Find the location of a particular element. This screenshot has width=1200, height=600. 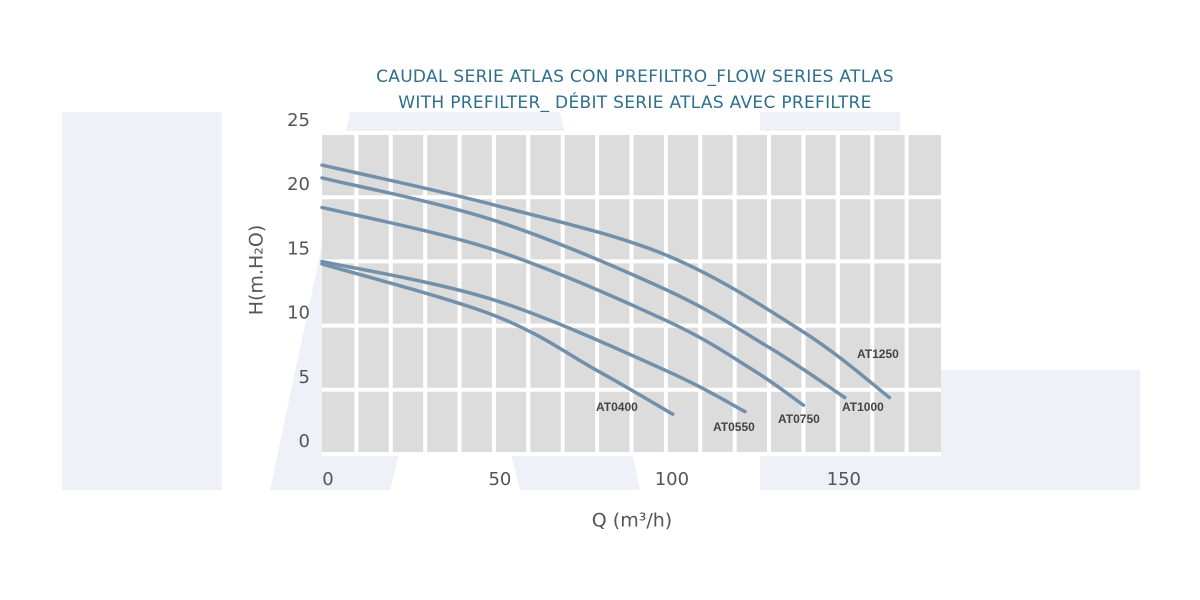

x-tick-label: 50 is located at coordinates (499, 479).